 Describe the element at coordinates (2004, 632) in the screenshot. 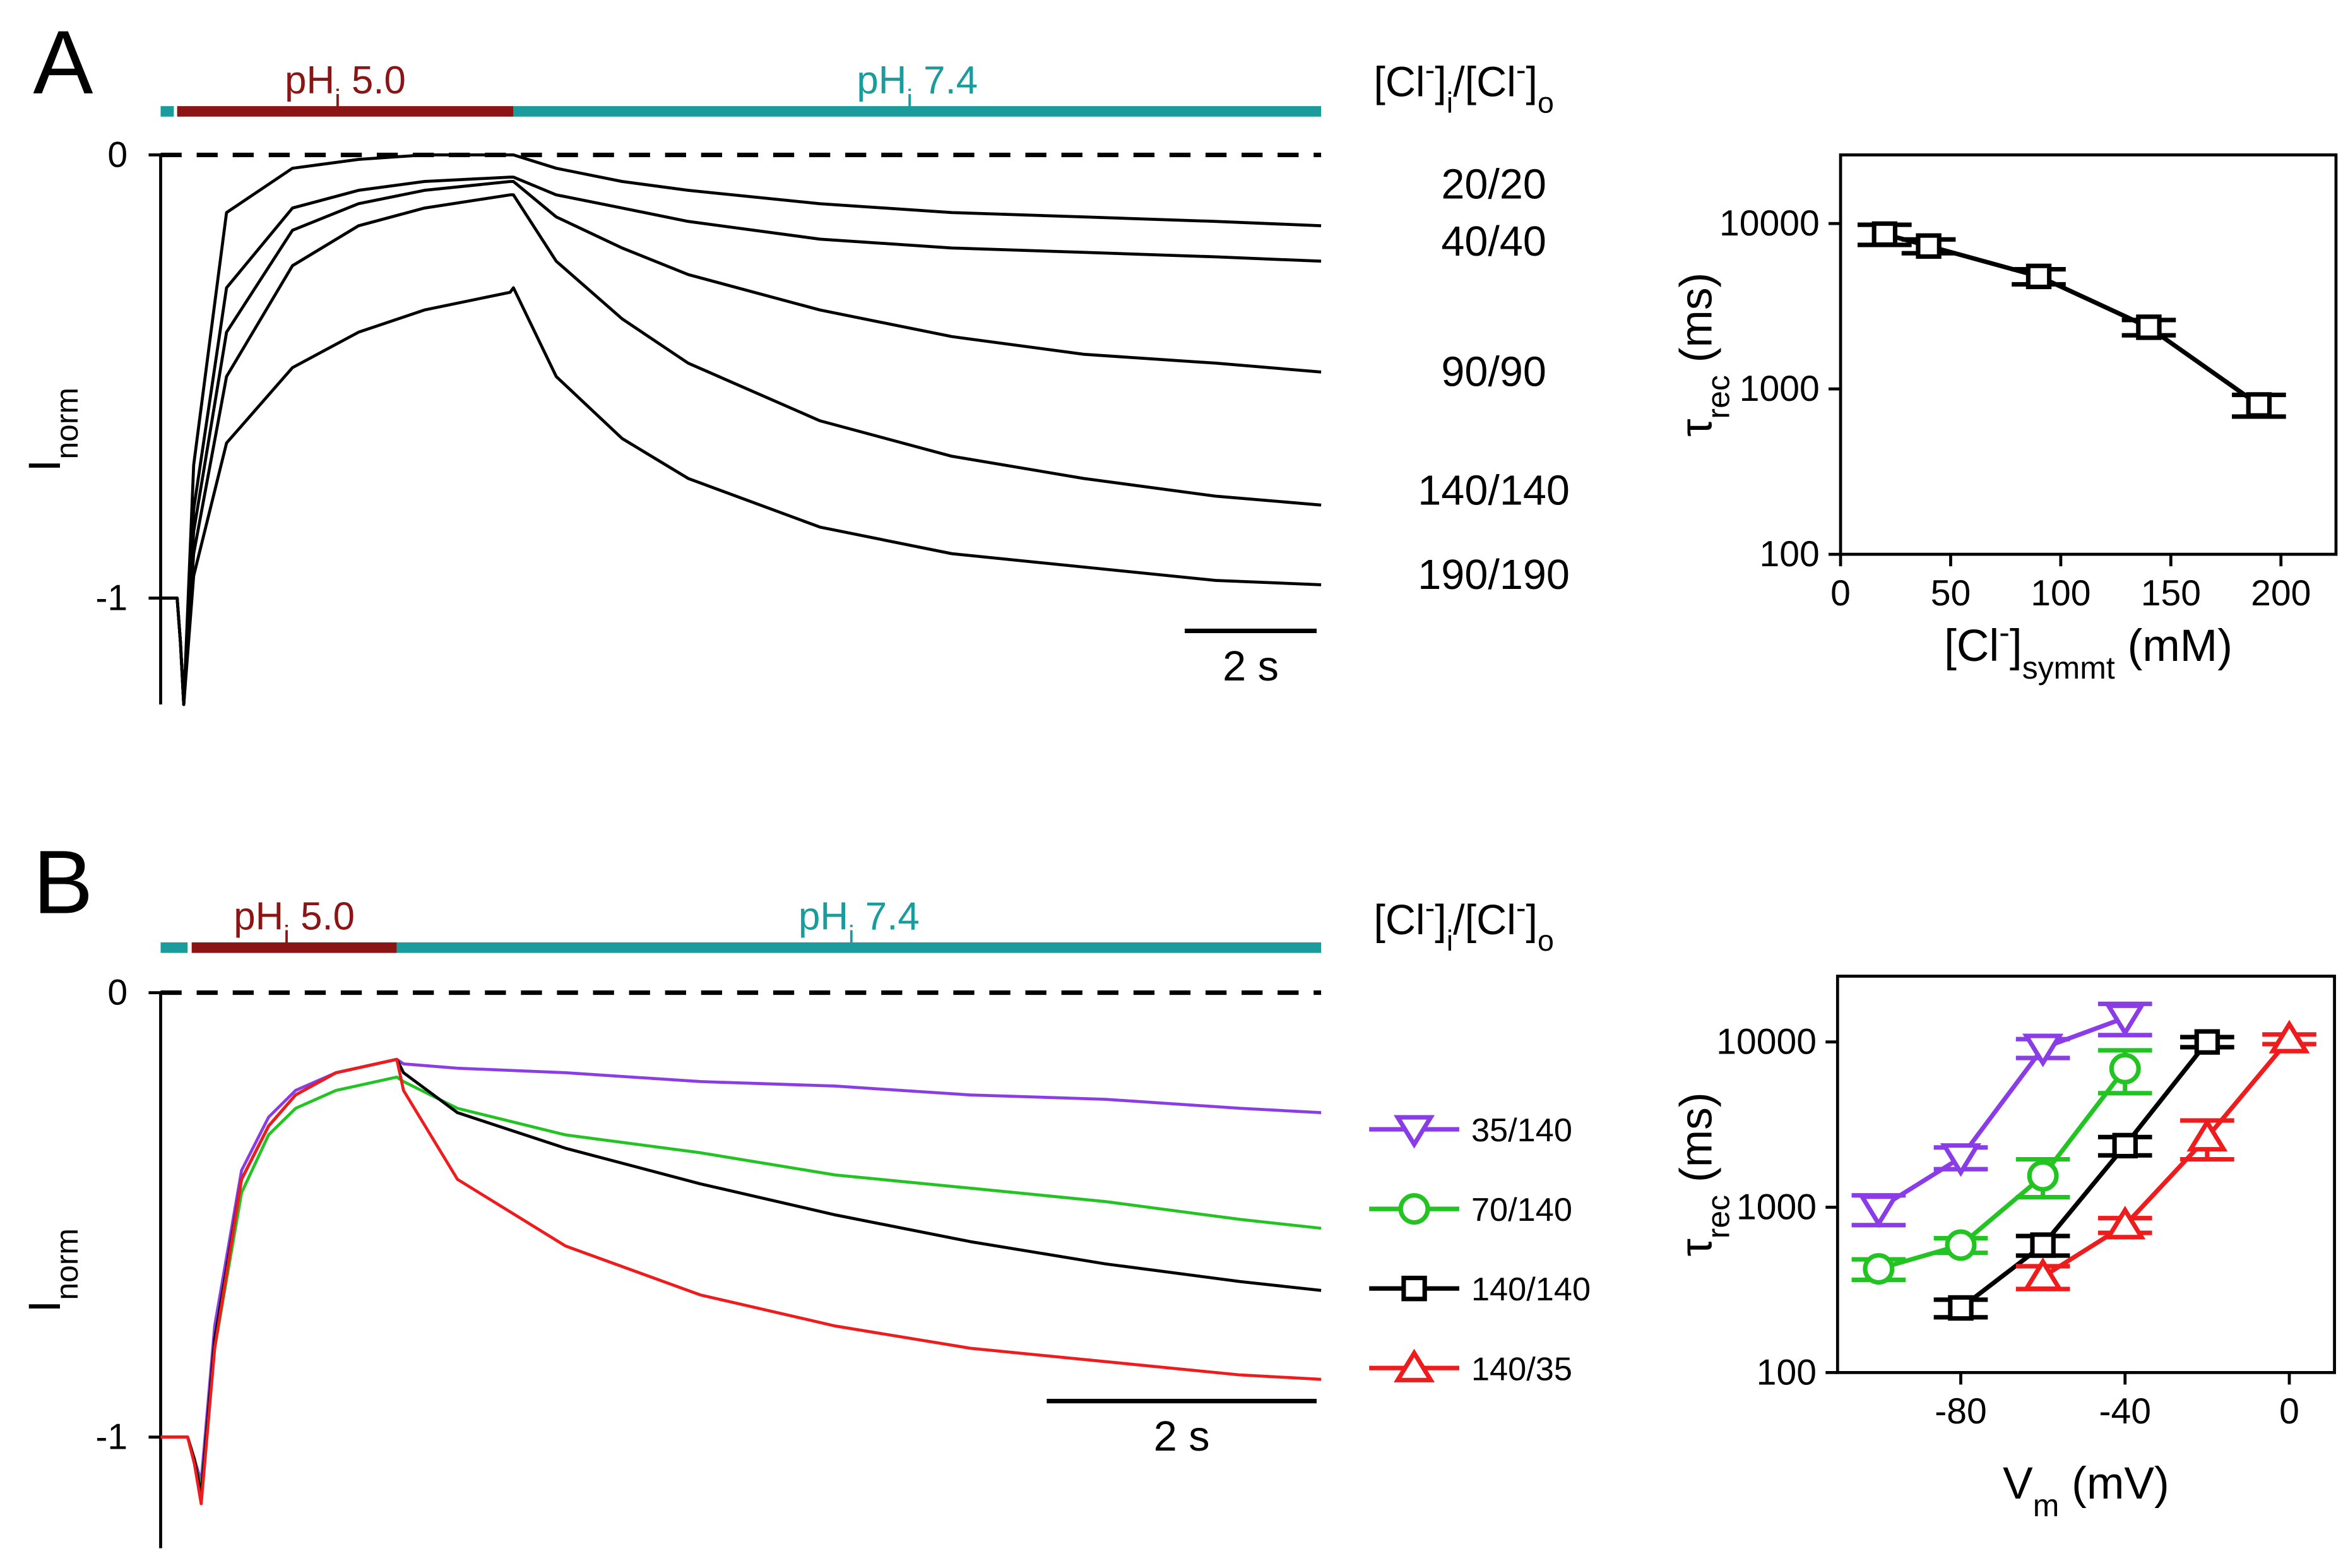

I see `x-axis-label-part: -` at that location.